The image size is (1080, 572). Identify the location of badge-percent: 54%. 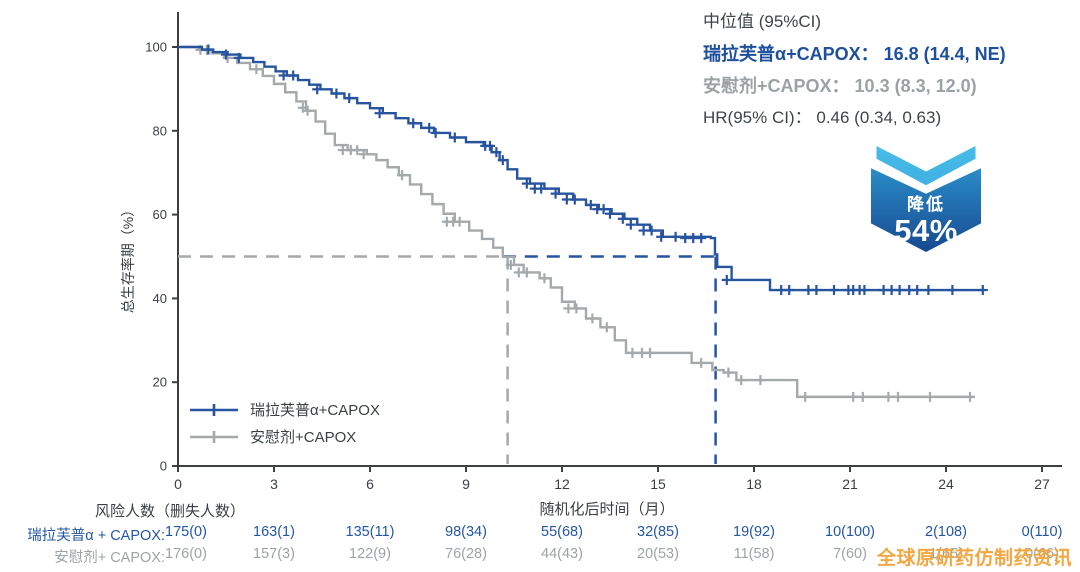
(926, 230).